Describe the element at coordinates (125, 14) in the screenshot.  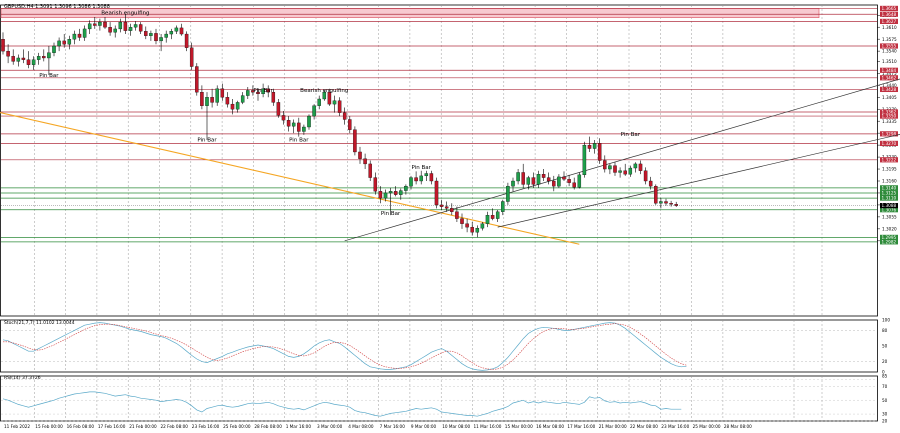
I see `pattern-annotation: Bearish engulfing` at that location.